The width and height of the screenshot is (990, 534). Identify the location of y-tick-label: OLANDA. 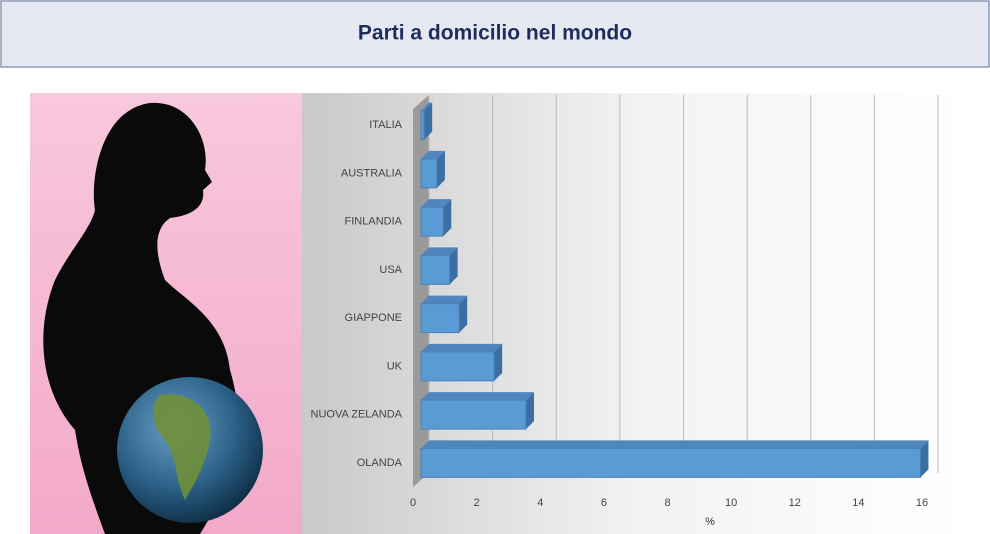
(380, 463).